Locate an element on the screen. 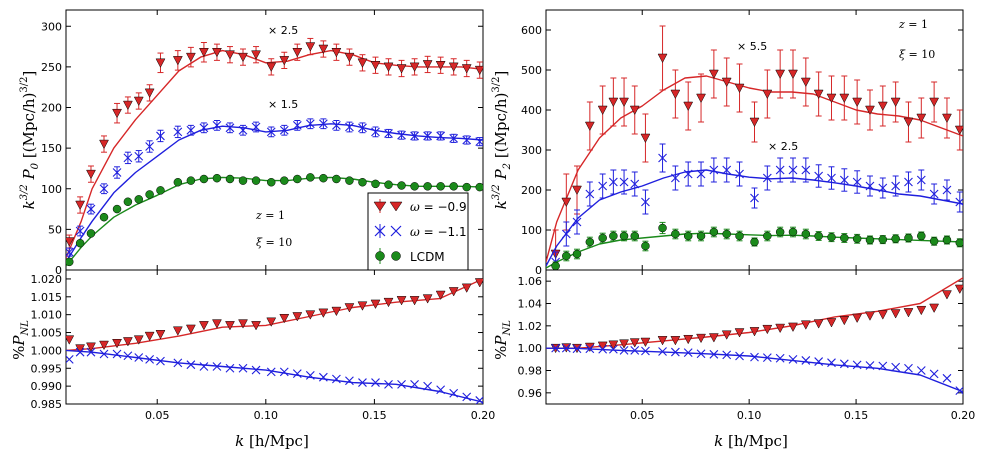 This screenshot has width=981, height=463. xlabel-right: k [h/Mpc] is located at coordinates (751, 441).